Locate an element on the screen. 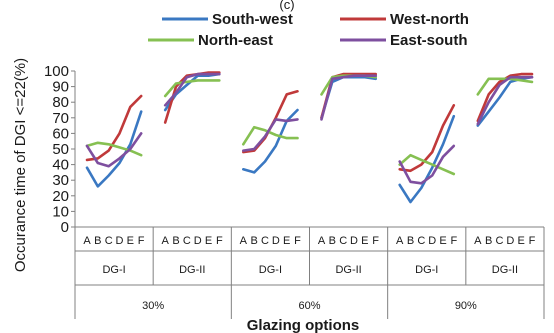 This screenshot has height=333, width=554. legend-label: North-east is located at coordinates (235, 40).